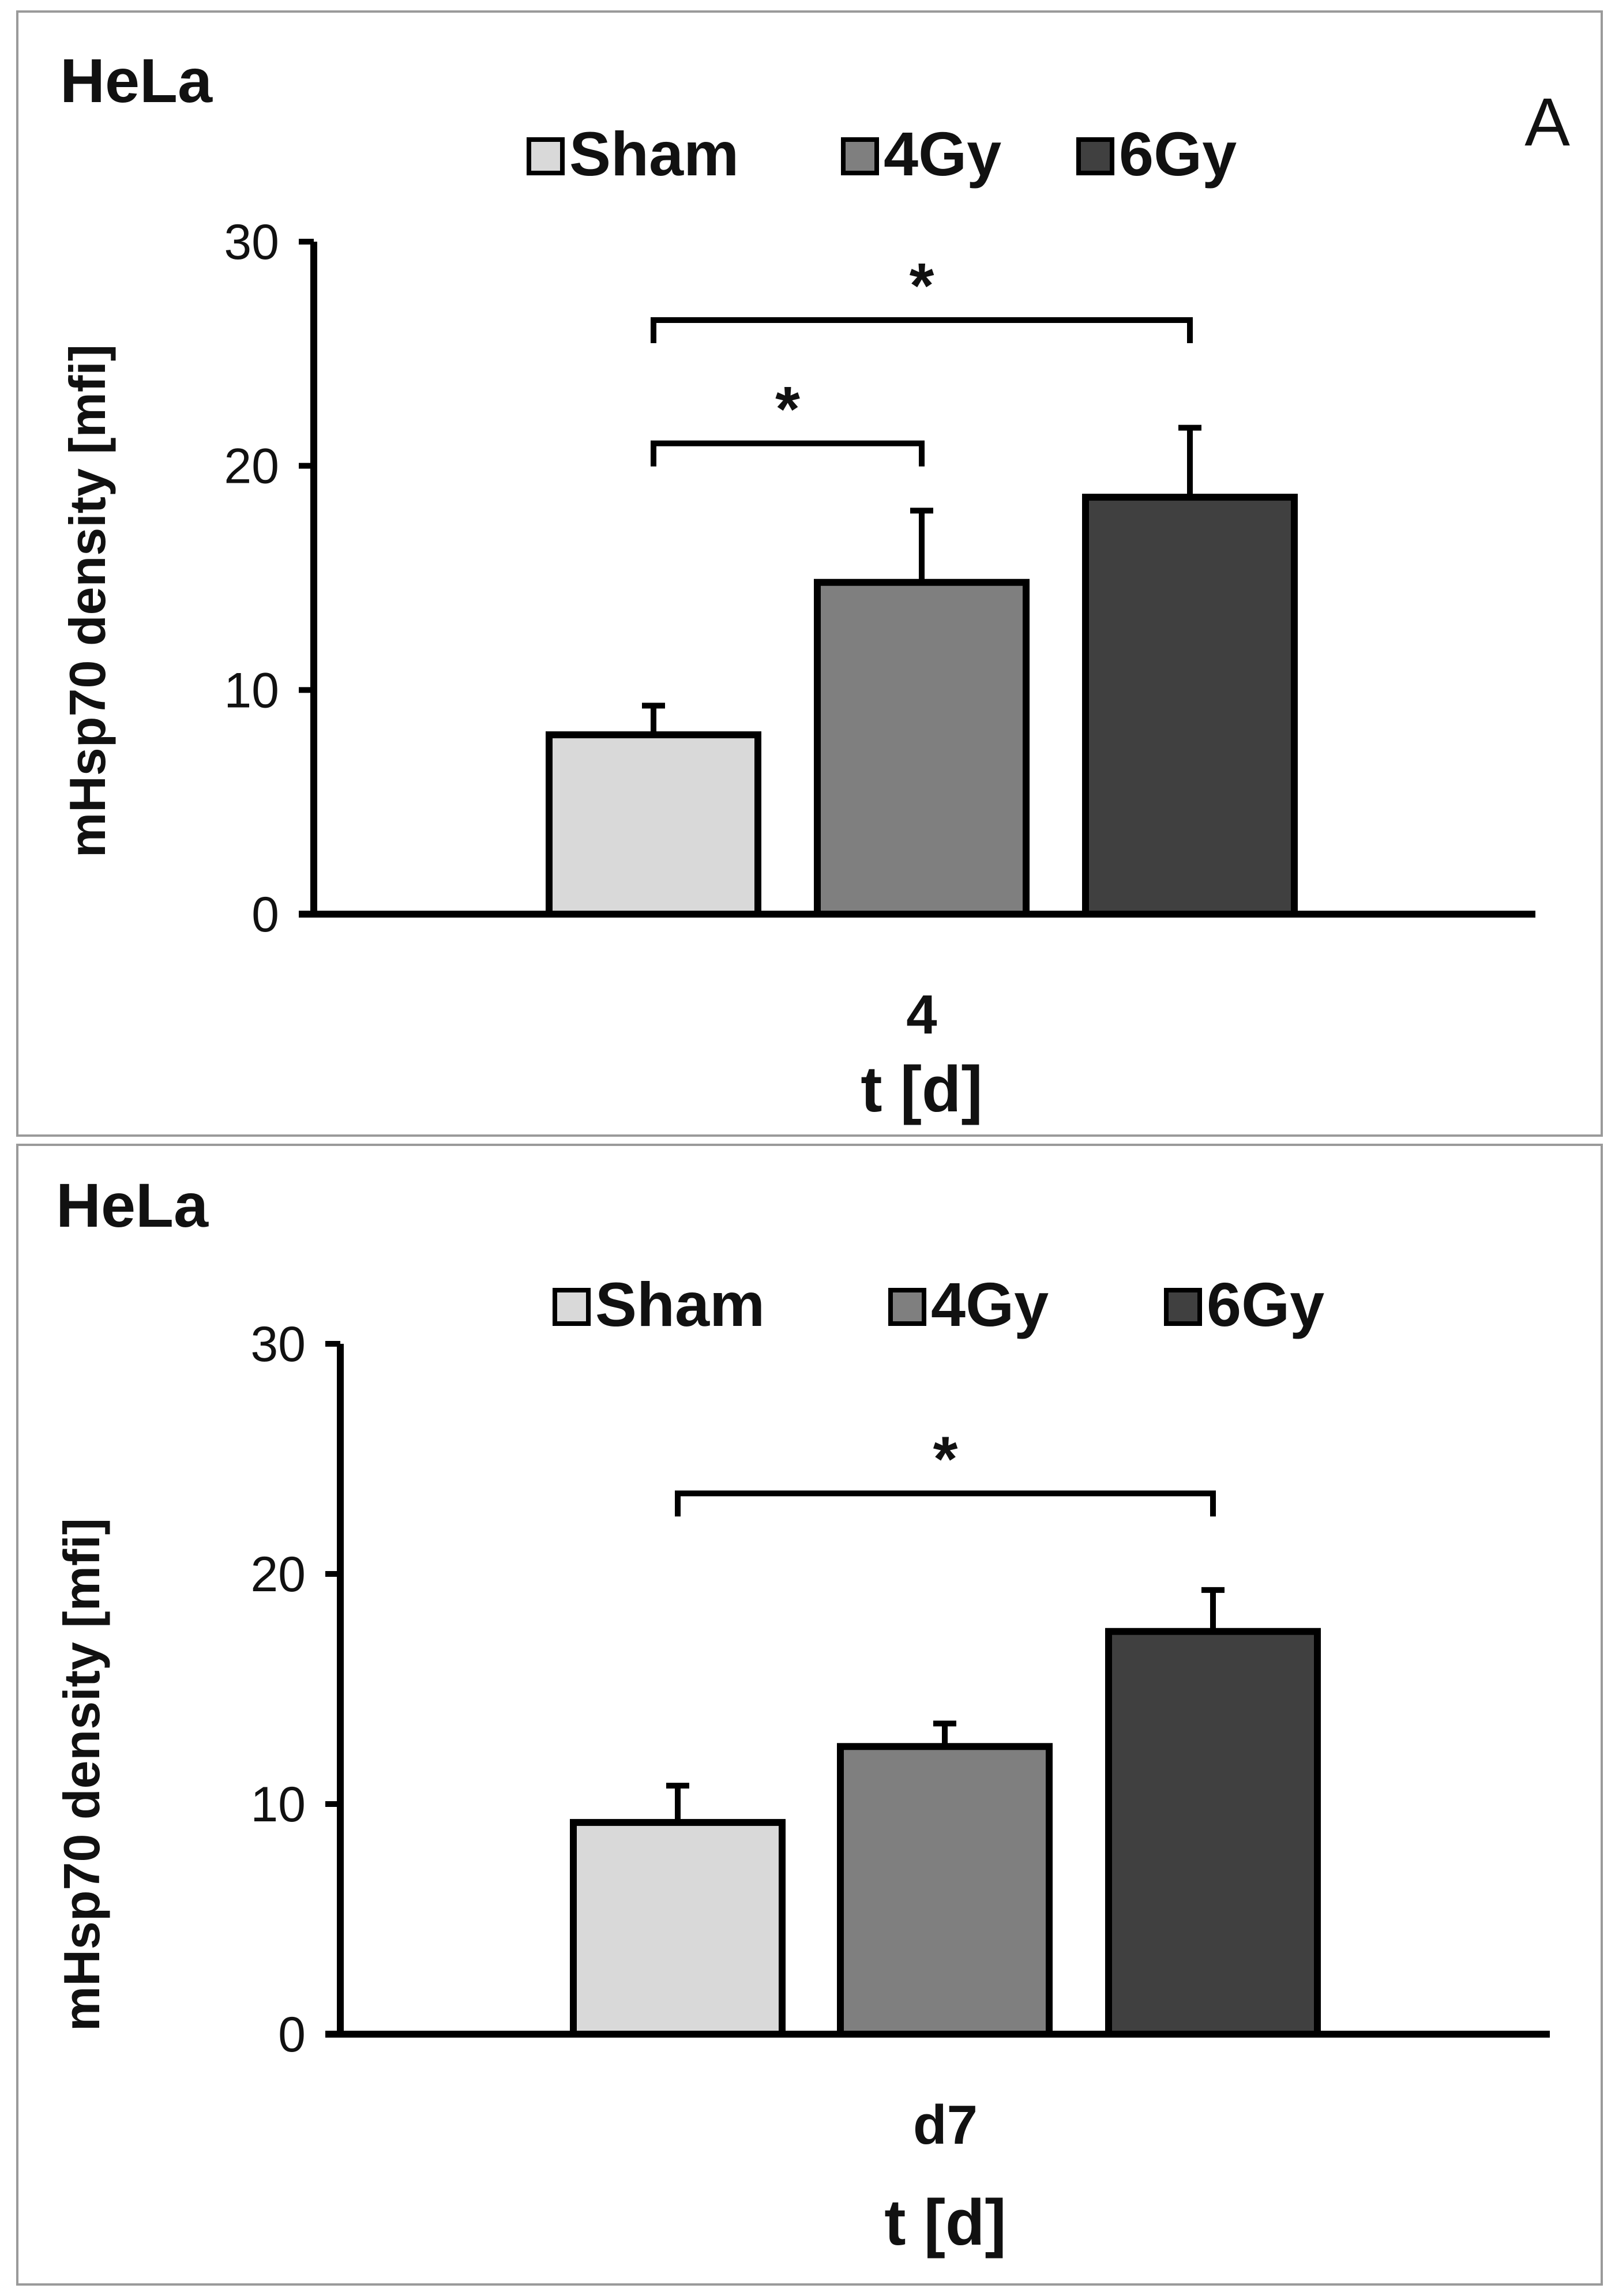 The image size is (1615, 2296). I want to click on top-category-label: 4, so click(921, 1015).